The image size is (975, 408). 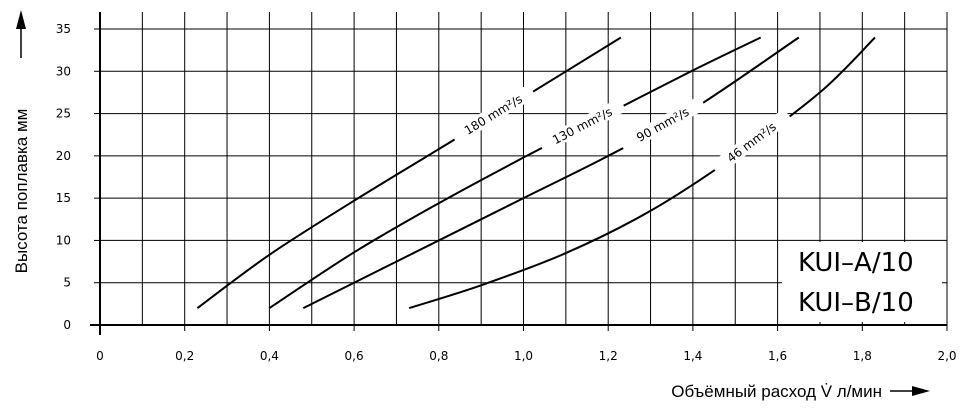 I want to click on series-label-130: 130 mm²/s, so click(x=582, y=126).